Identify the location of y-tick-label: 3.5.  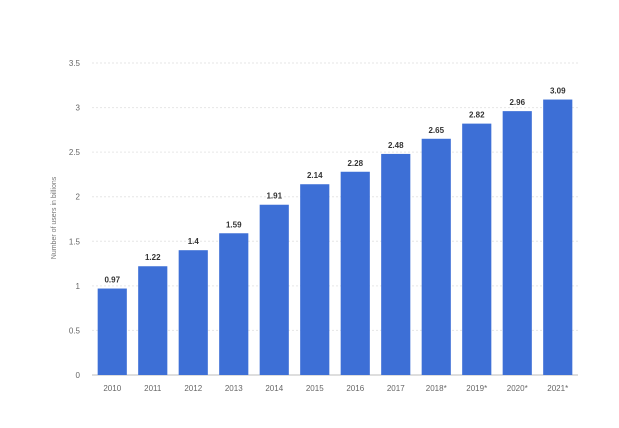
(75, 63).